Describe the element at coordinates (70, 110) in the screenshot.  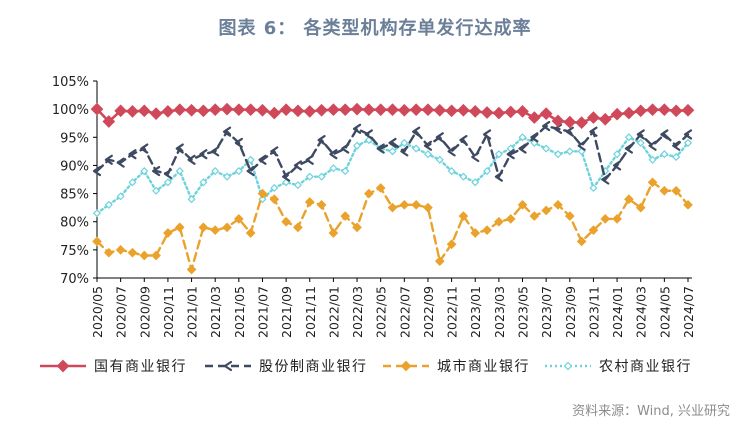
I see `y-tick-label: 100%` at that location.